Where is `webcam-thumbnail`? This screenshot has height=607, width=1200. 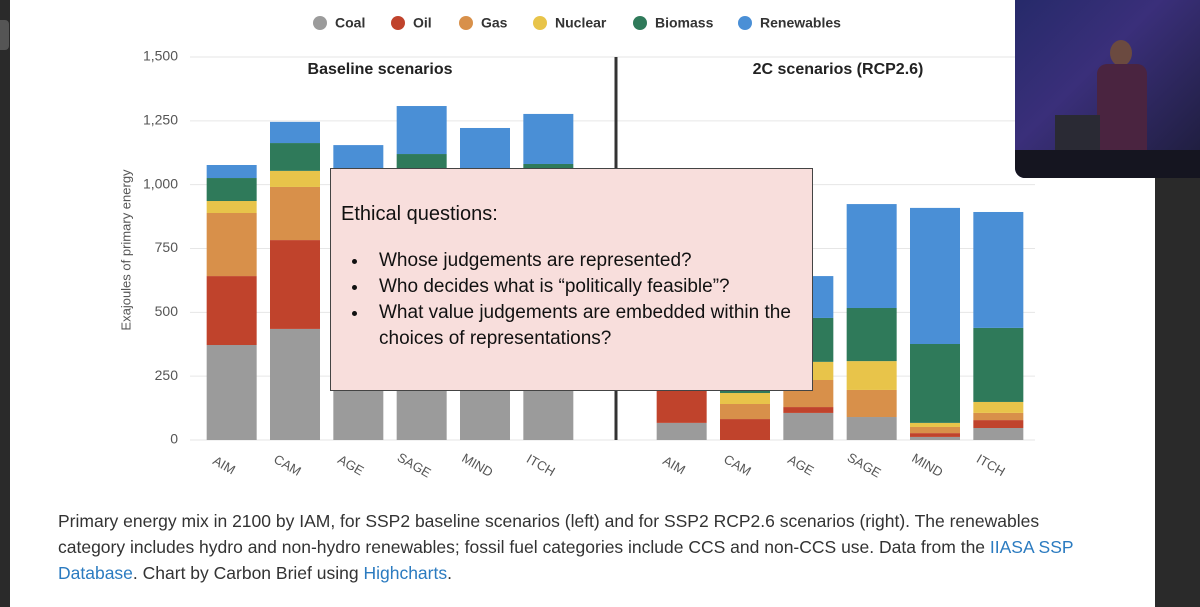
webcam-thumbnail is located at coordinates (1107, 89).